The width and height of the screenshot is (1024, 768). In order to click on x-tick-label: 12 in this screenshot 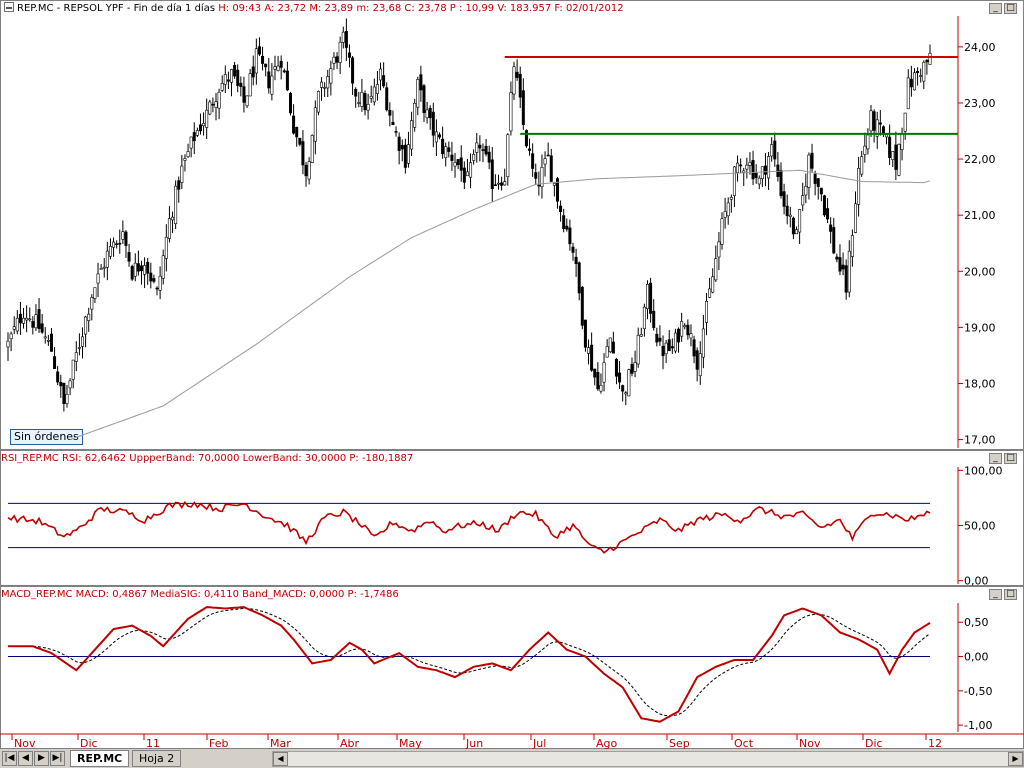, I will do `click(935, 743)`.